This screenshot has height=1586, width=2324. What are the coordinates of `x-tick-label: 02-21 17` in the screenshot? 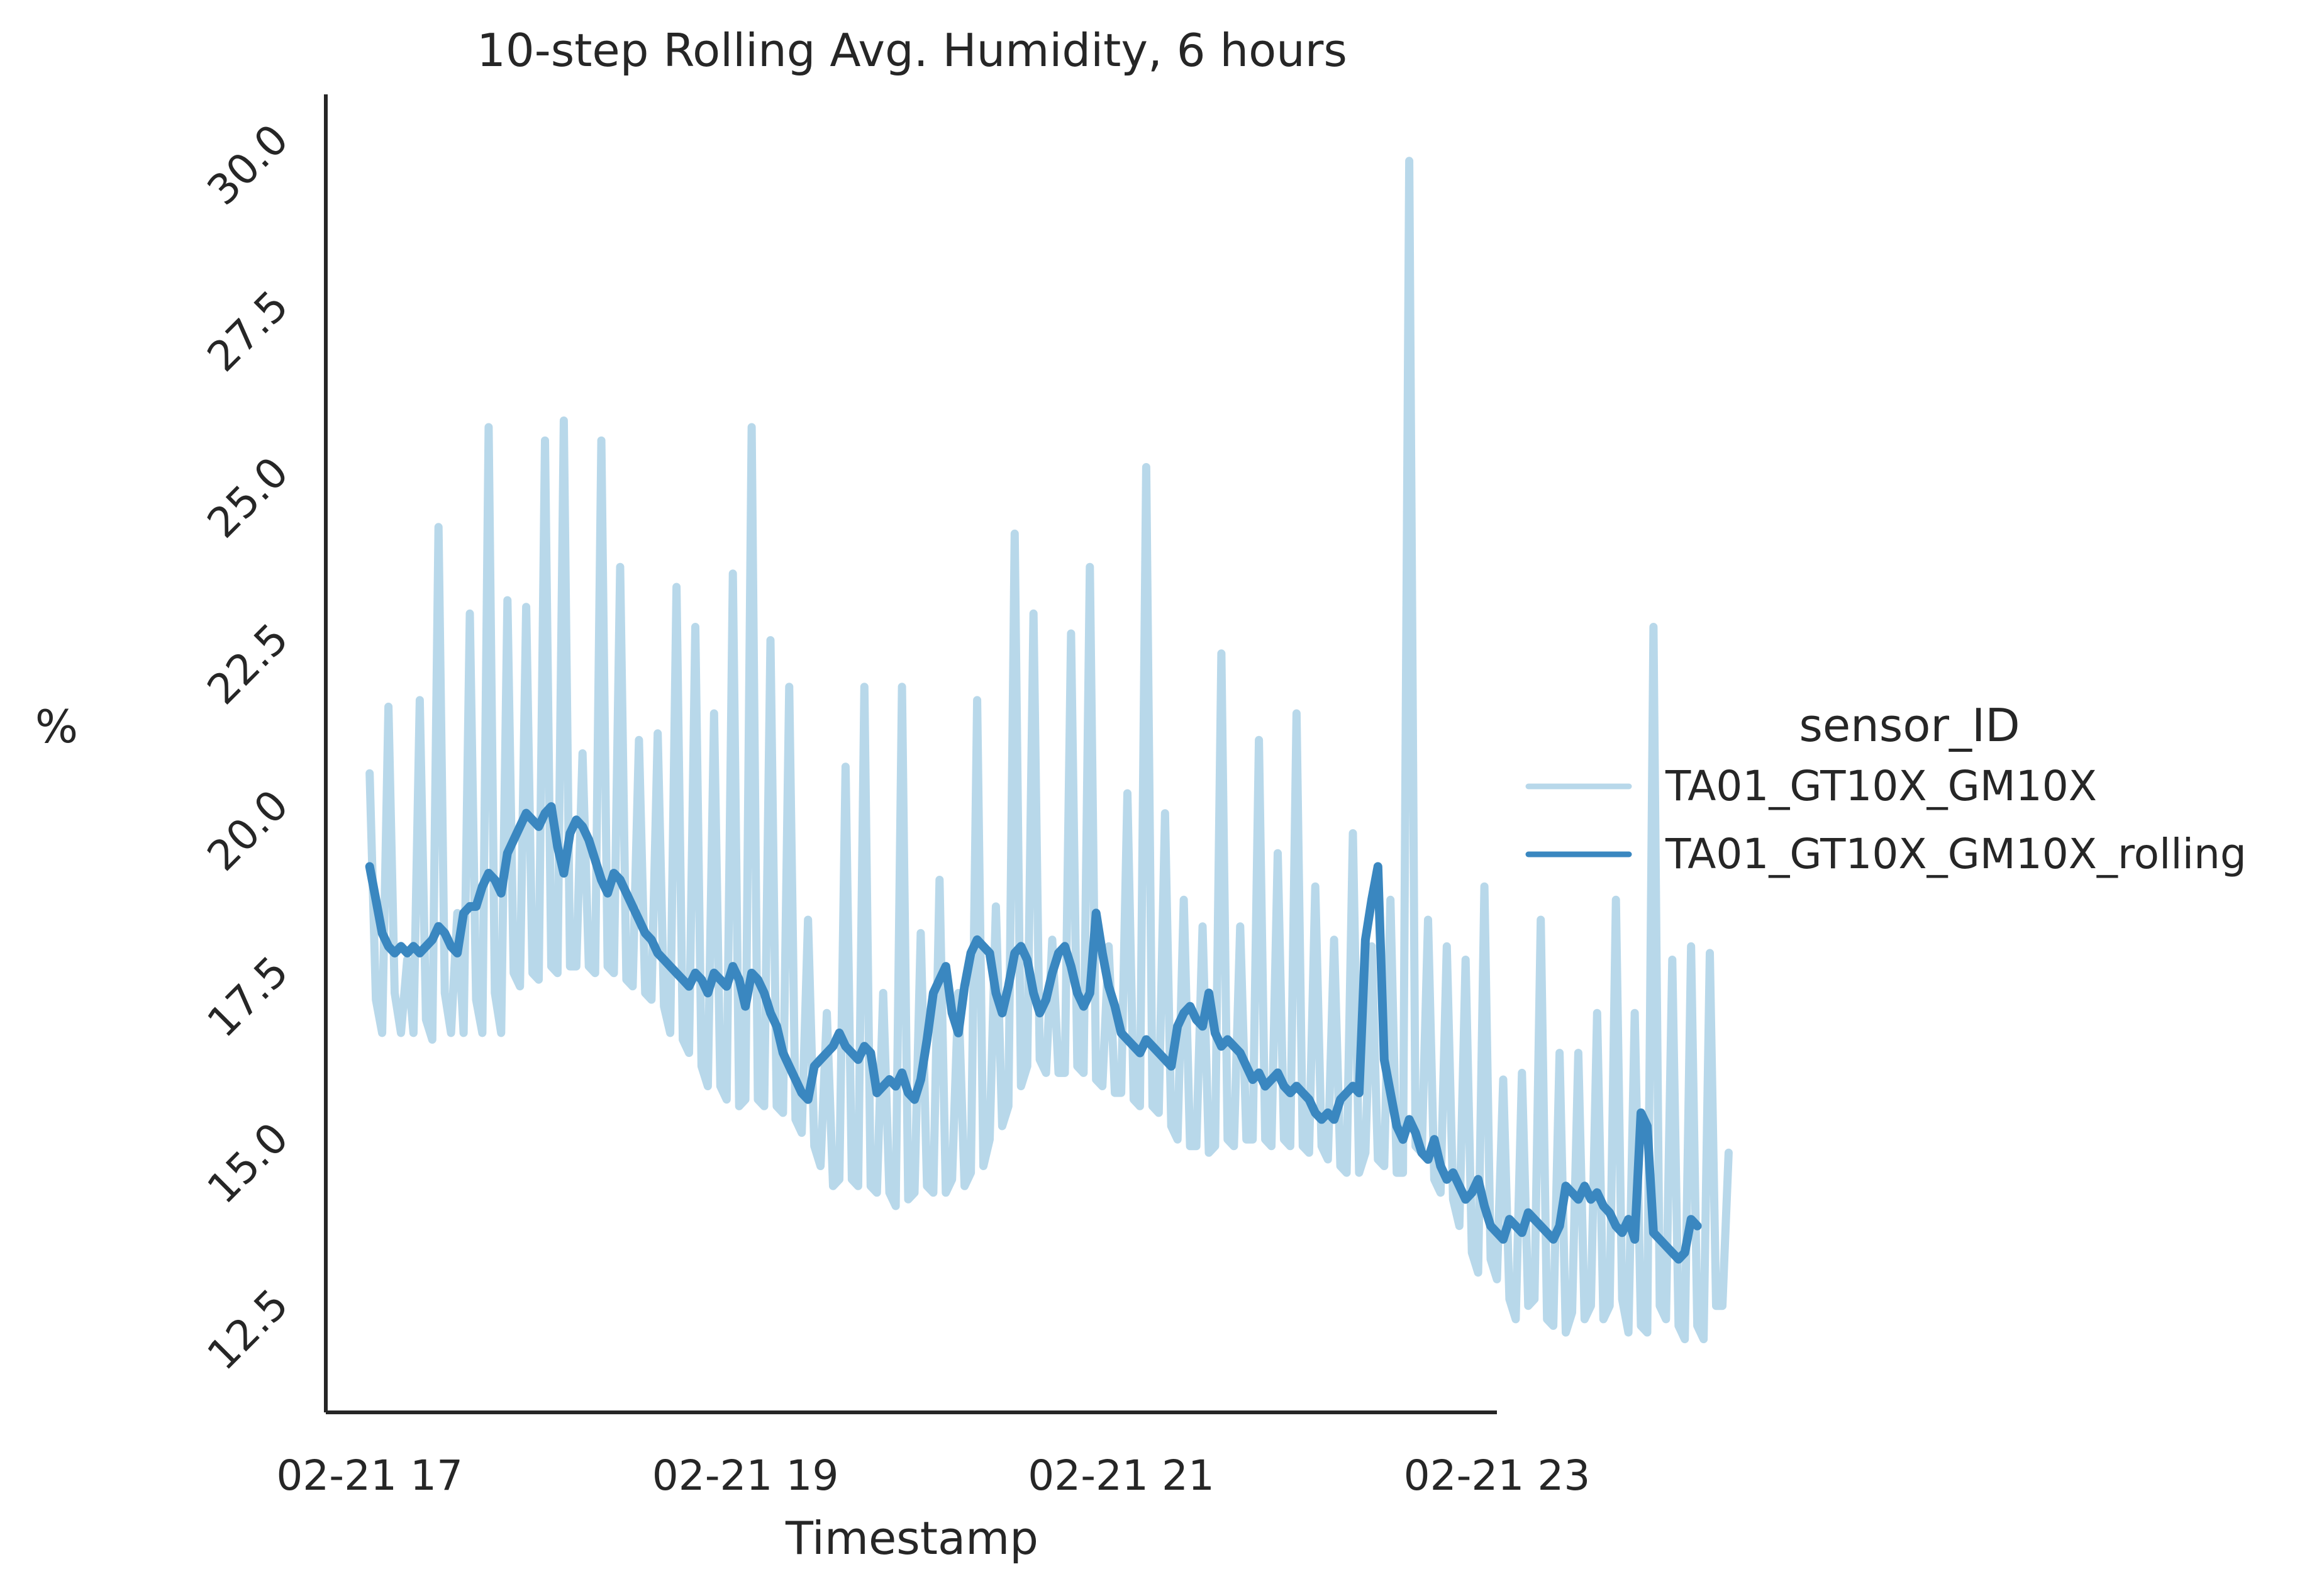 It's located at (369, 1475).